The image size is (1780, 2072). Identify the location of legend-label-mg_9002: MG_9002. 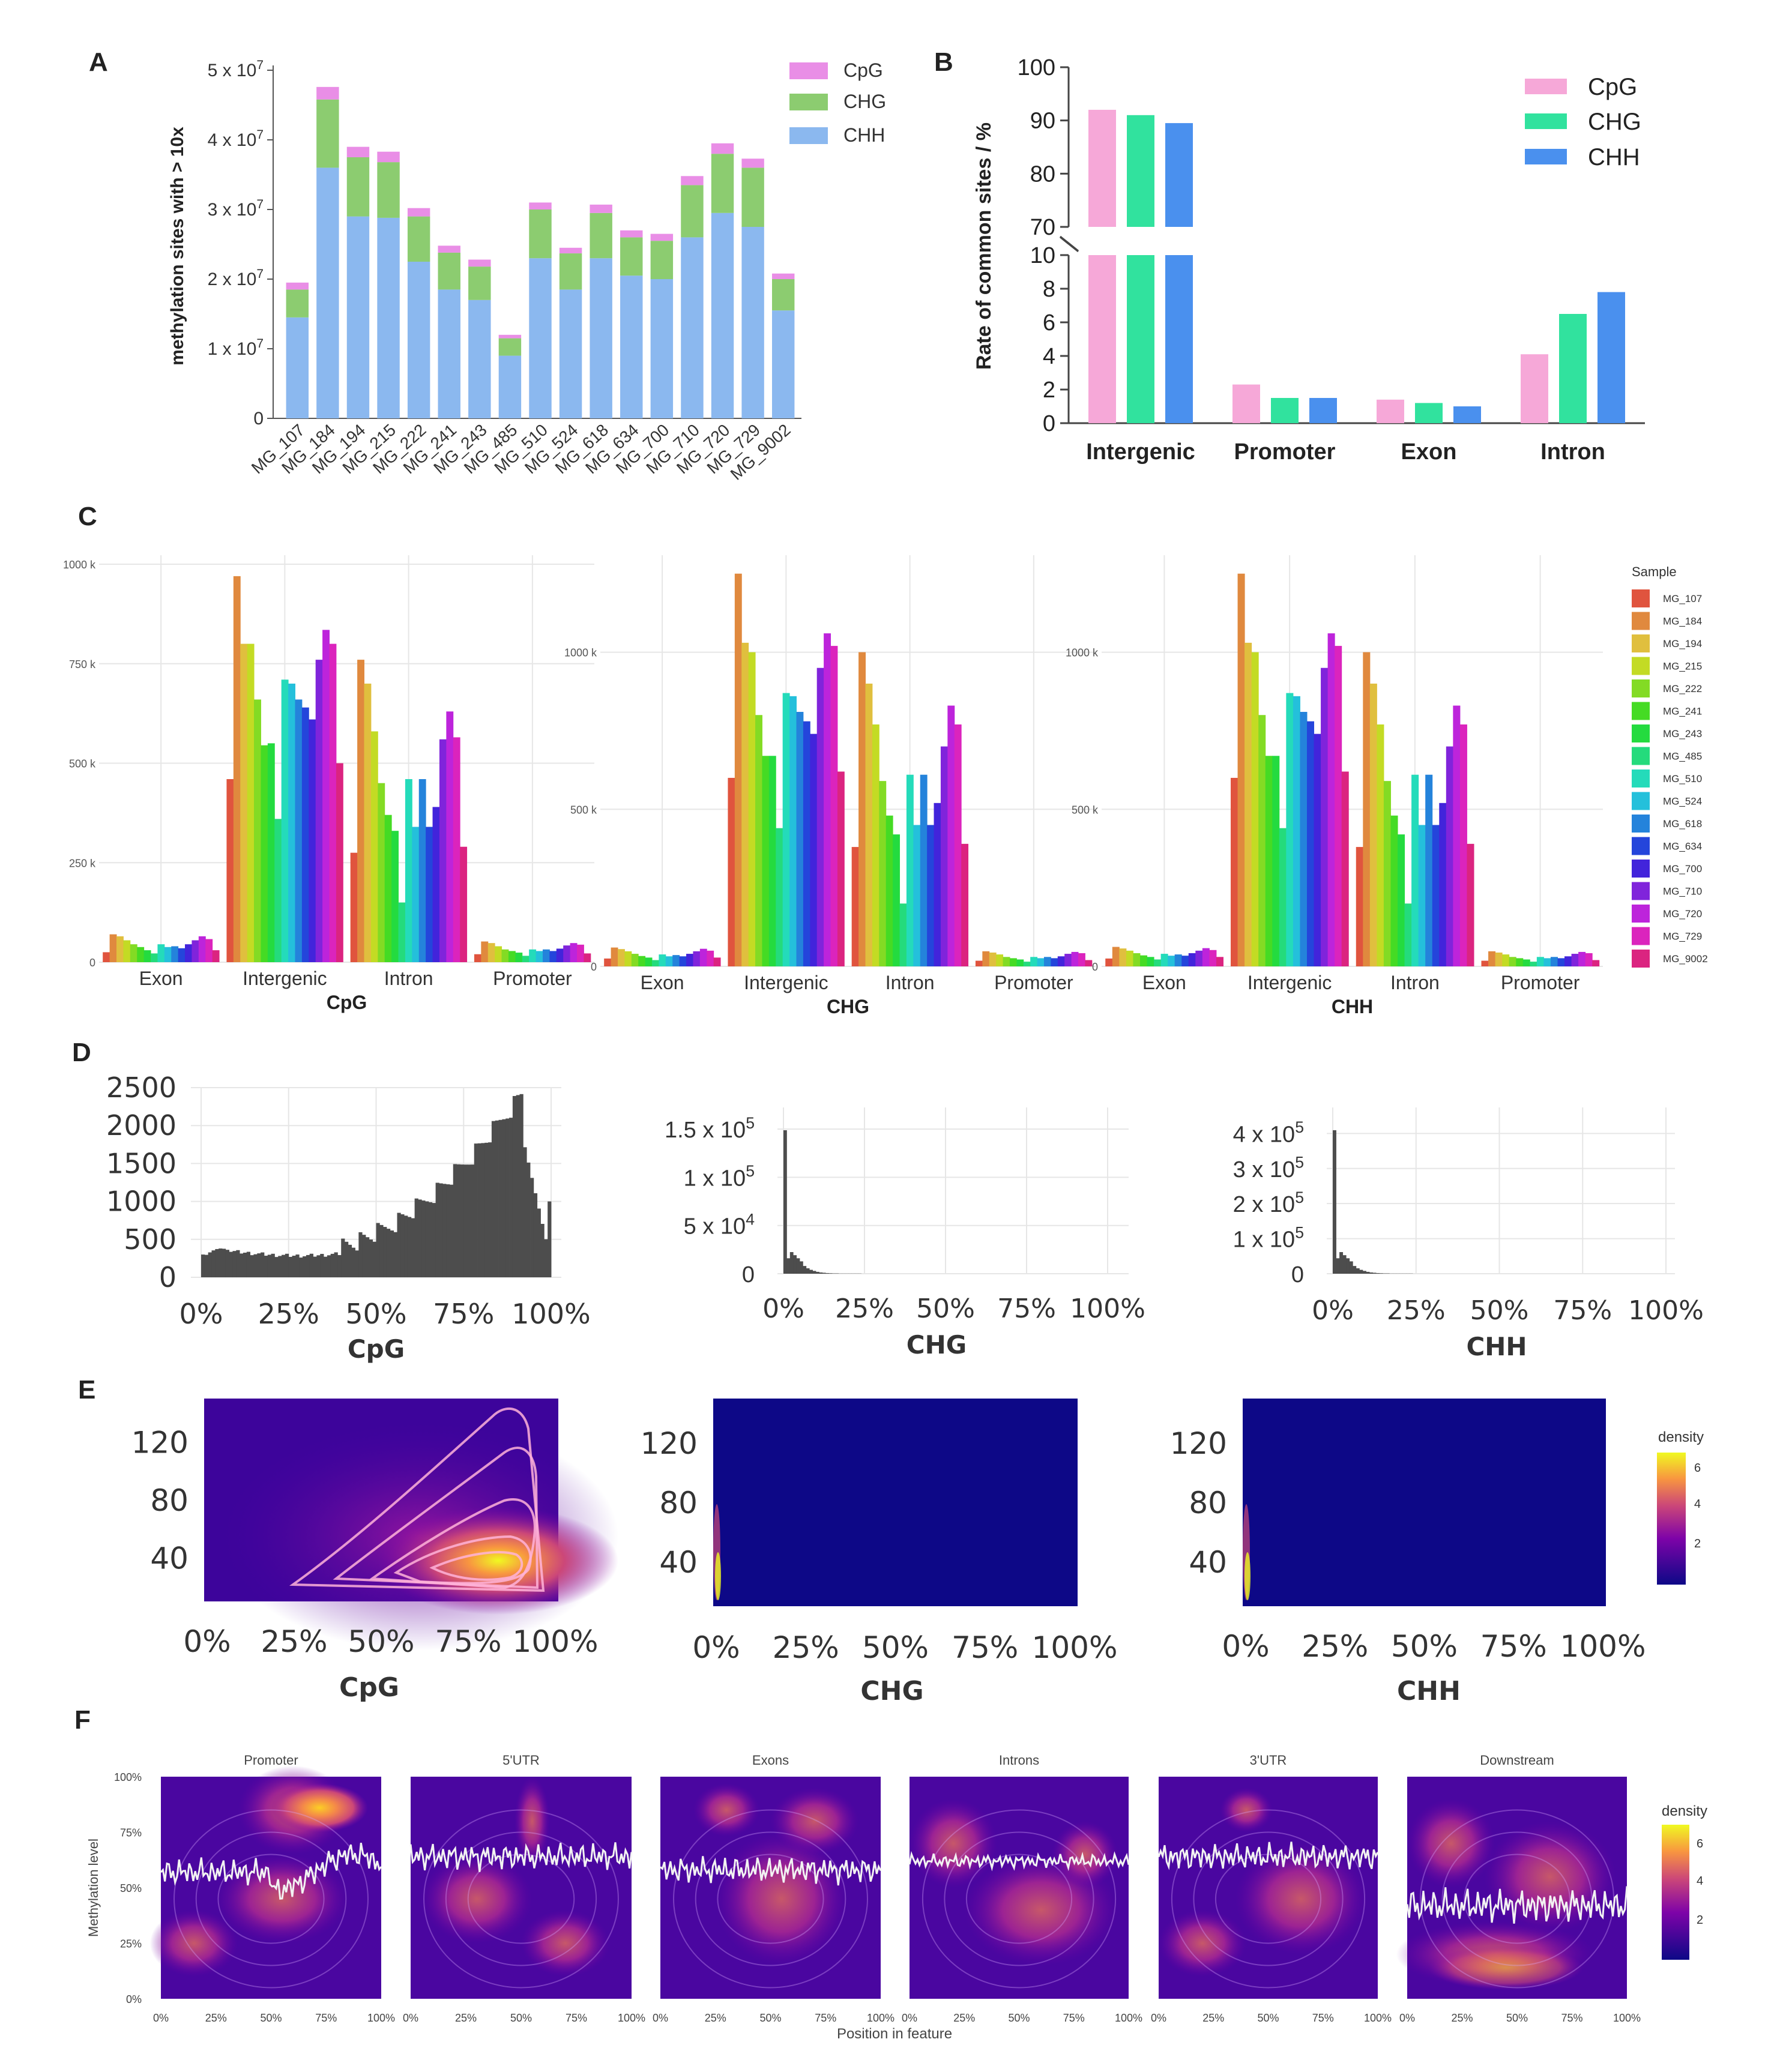
(1685, 959).